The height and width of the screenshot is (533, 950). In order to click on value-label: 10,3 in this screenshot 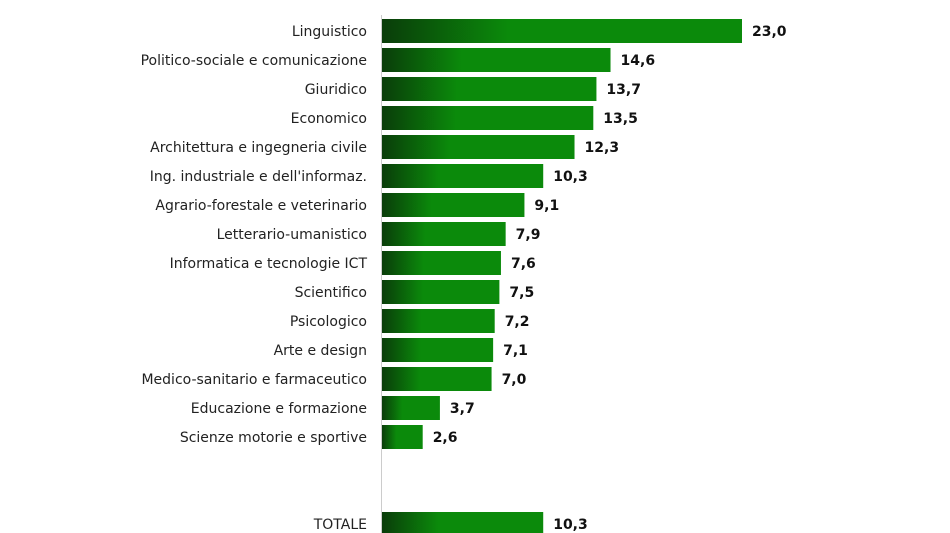, I will do `click(570, 177)`.